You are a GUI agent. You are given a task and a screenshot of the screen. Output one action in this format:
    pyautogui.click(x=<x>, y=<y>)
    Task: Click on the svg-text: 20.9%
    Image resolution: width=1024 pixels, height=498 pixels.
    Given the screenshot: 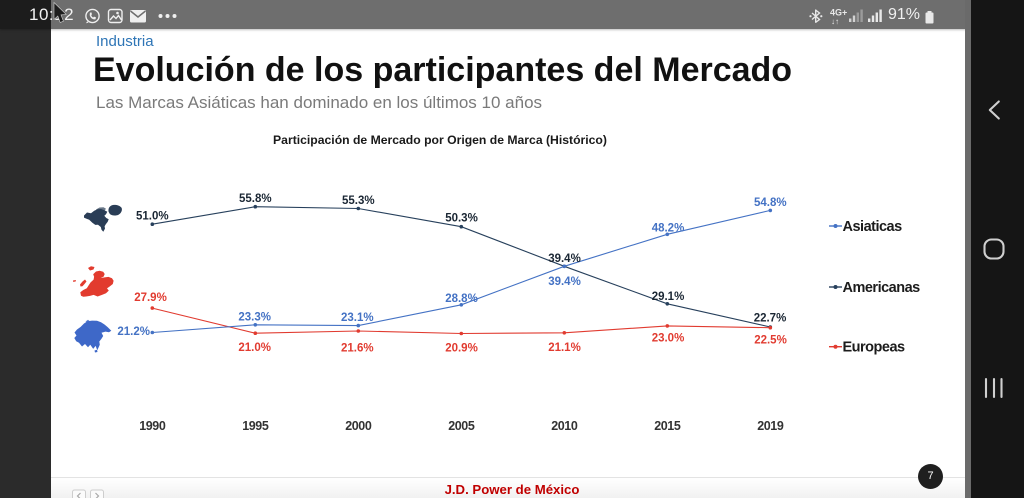 What is the action you would take?
    pyautogui.click(x=461, y=349)
    